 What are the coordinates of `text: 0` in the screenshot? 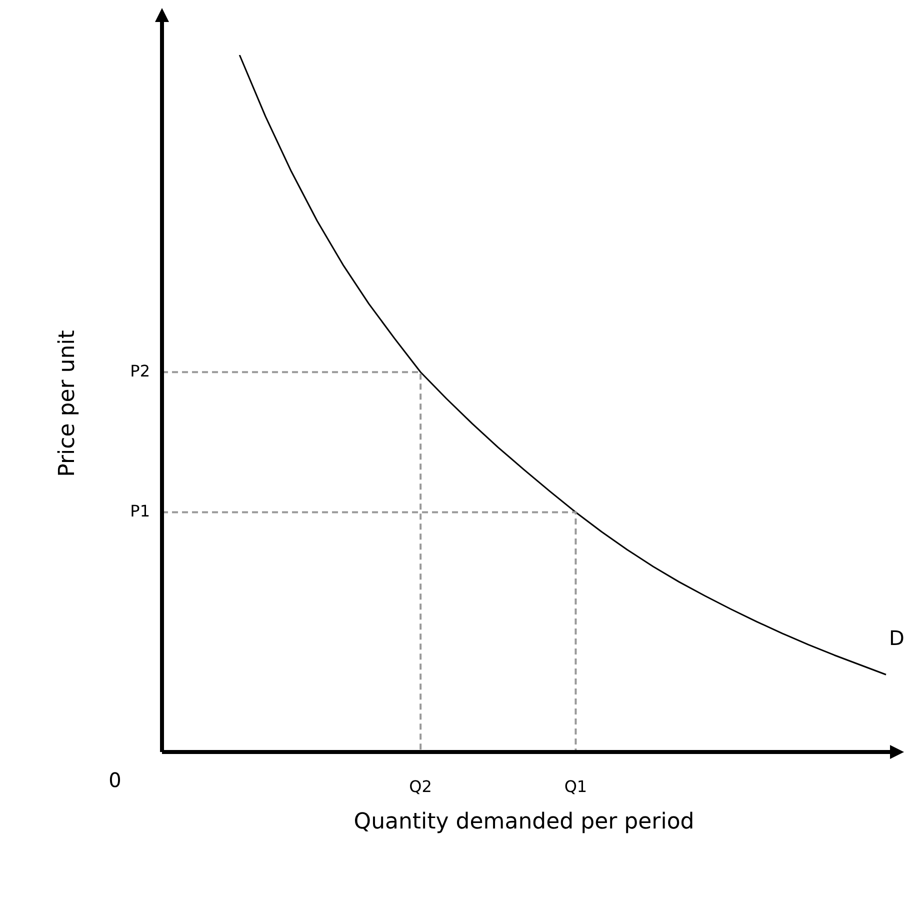 It's located at (115, 780).